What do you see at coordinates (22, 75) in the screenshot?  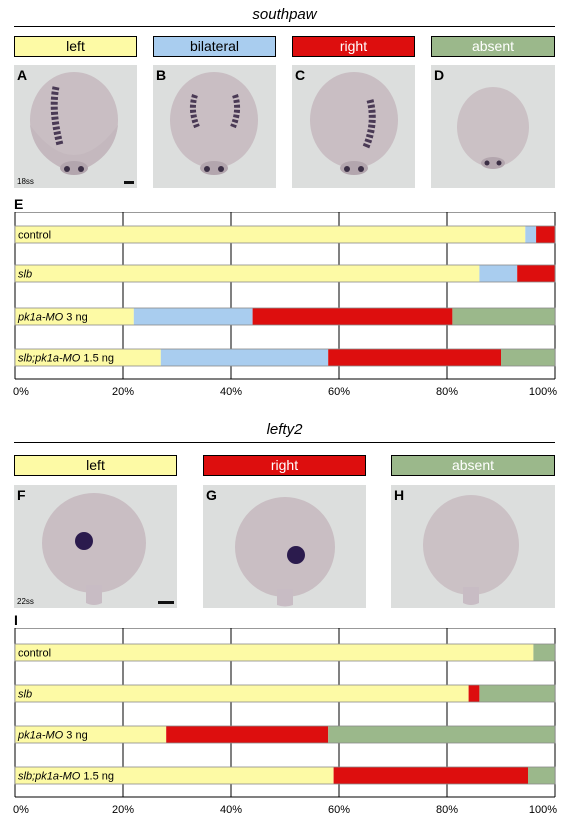 I see `panel-label-a: A` at bounding box center [22, 75].